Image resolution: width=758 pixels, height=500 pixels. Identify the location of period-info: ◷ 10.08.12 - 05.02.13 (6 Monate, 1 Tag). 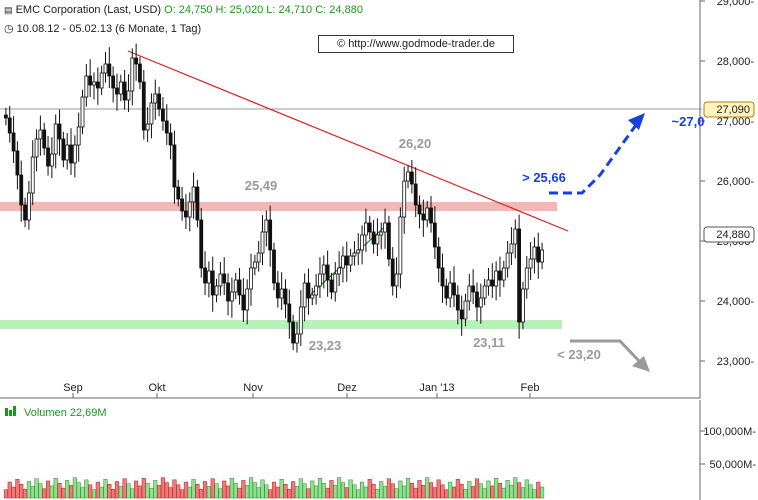
(102, 28).